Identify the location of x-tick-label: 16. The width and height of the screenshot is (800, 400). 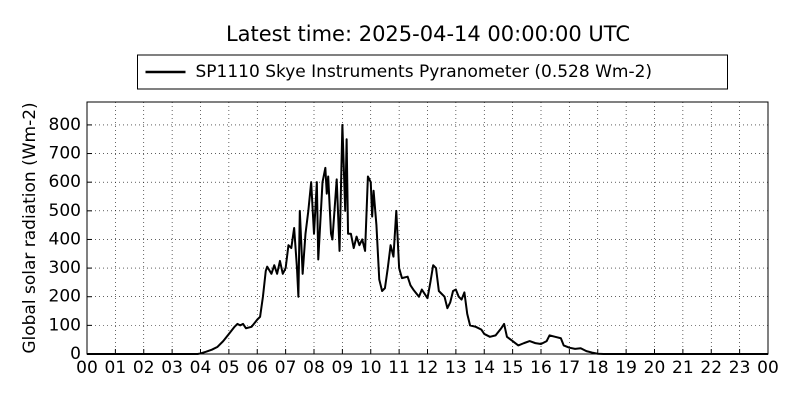
(541, 368).